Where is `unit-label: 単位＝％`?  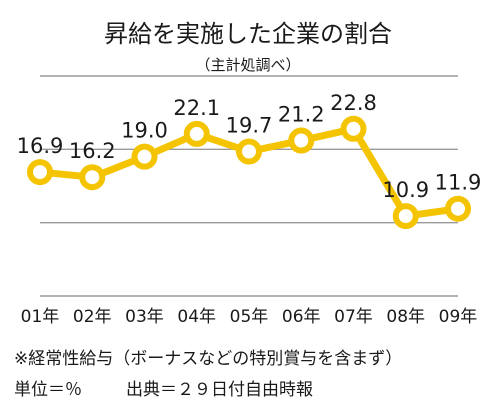 unit-label: 単位＝％ is located at coordinates (48, 390).